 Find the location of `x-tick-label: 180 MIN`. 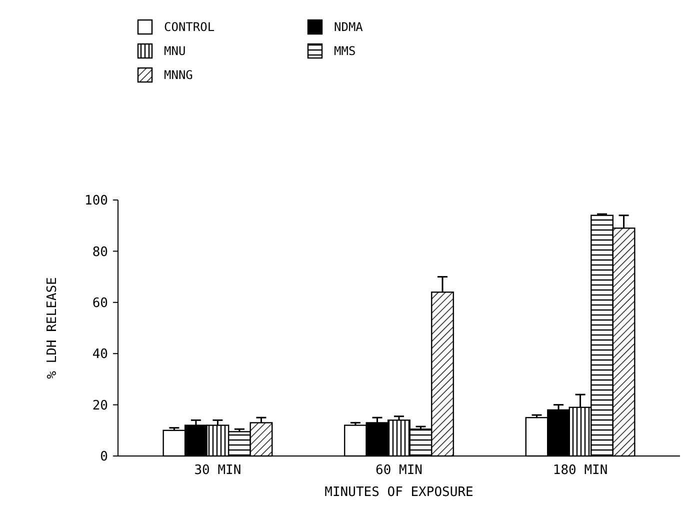

x-tick-label: 180 MIN is located at coordinates (580, 470).